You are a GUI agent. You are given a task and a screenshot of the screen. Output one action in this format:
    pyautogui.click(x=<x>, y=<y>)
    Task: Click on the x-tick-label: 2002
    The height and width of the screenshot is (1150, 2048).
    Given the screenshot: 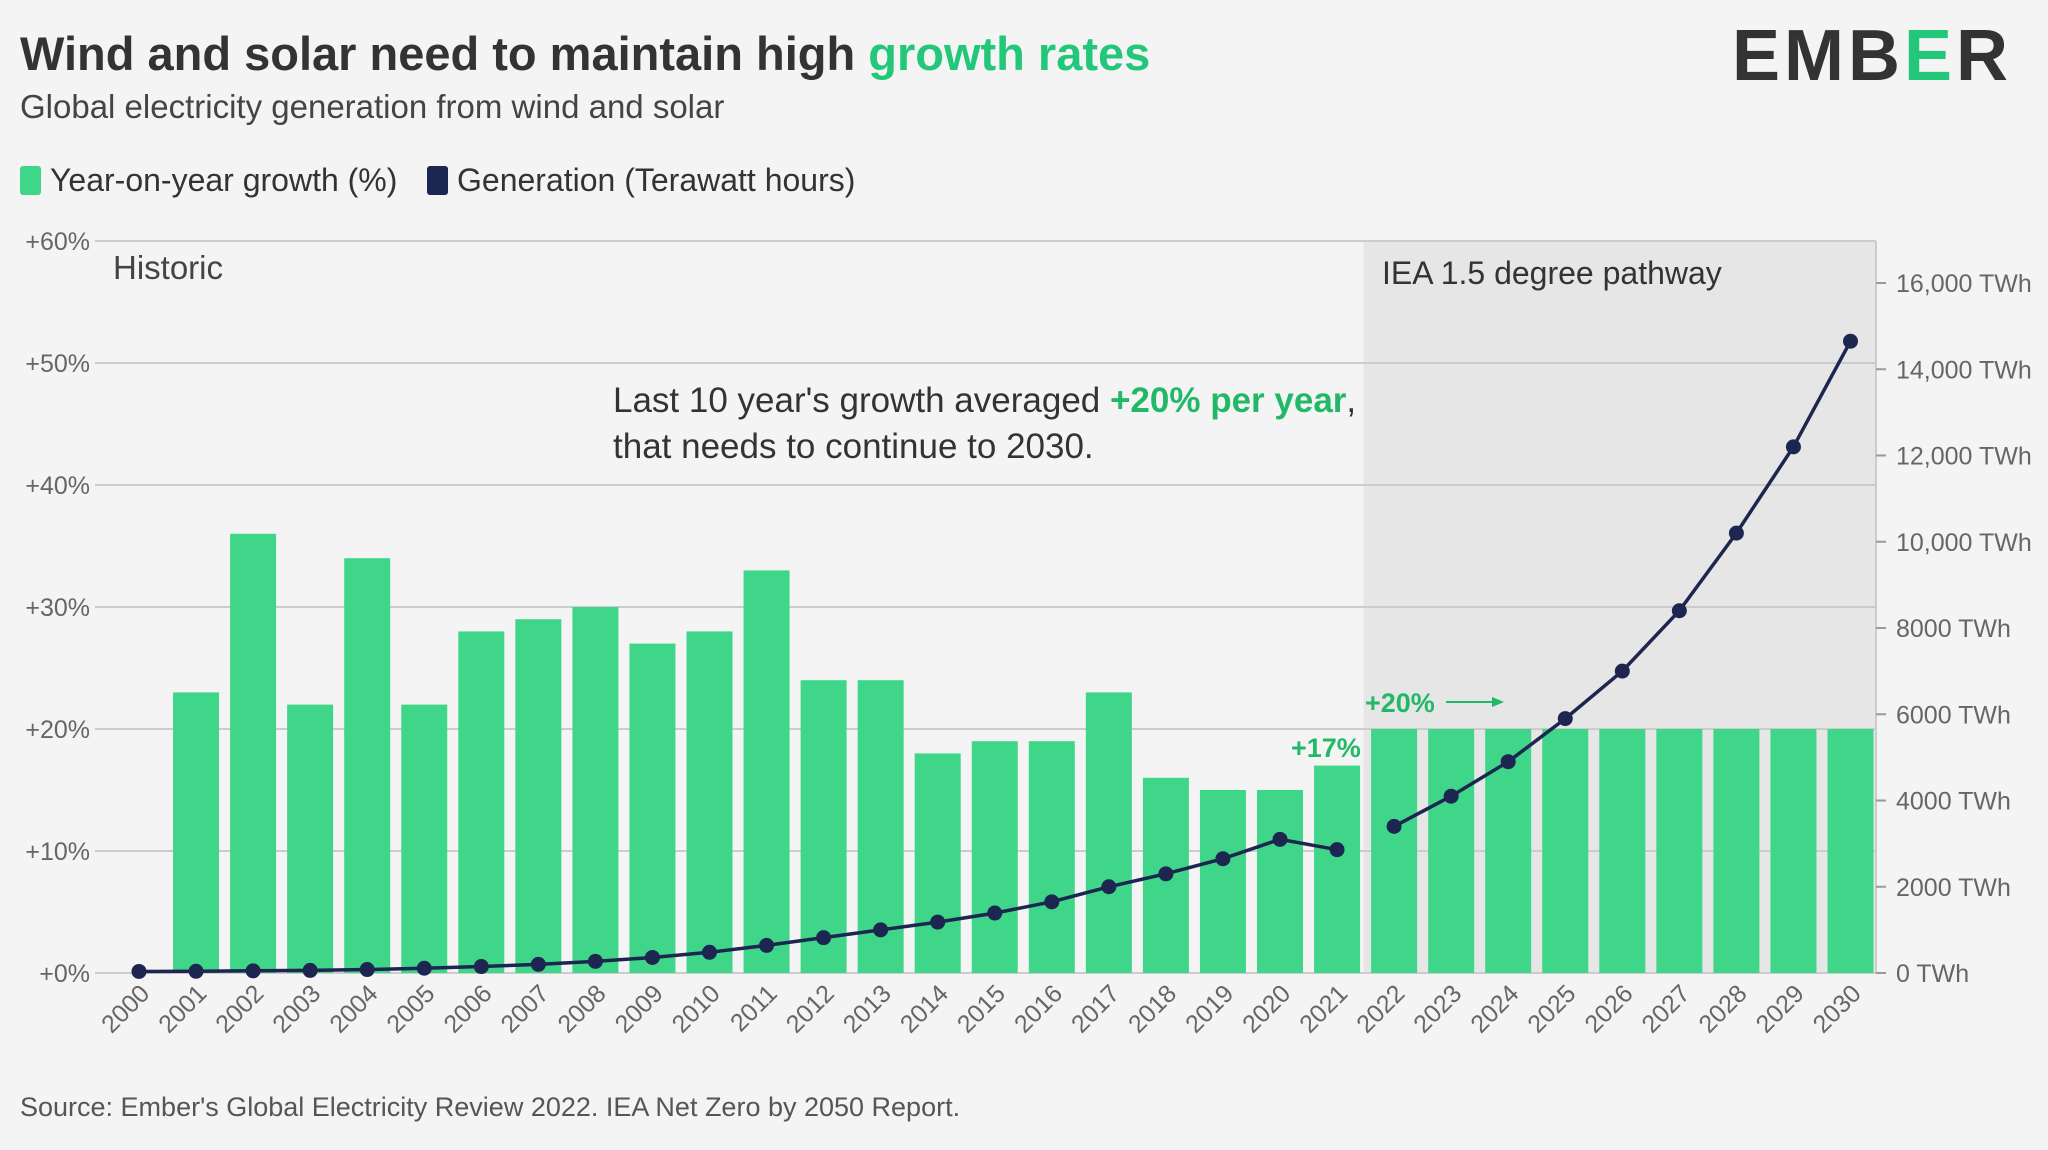 What is the action you would take?
    pyautogui.click(x=239, y=1008)
    